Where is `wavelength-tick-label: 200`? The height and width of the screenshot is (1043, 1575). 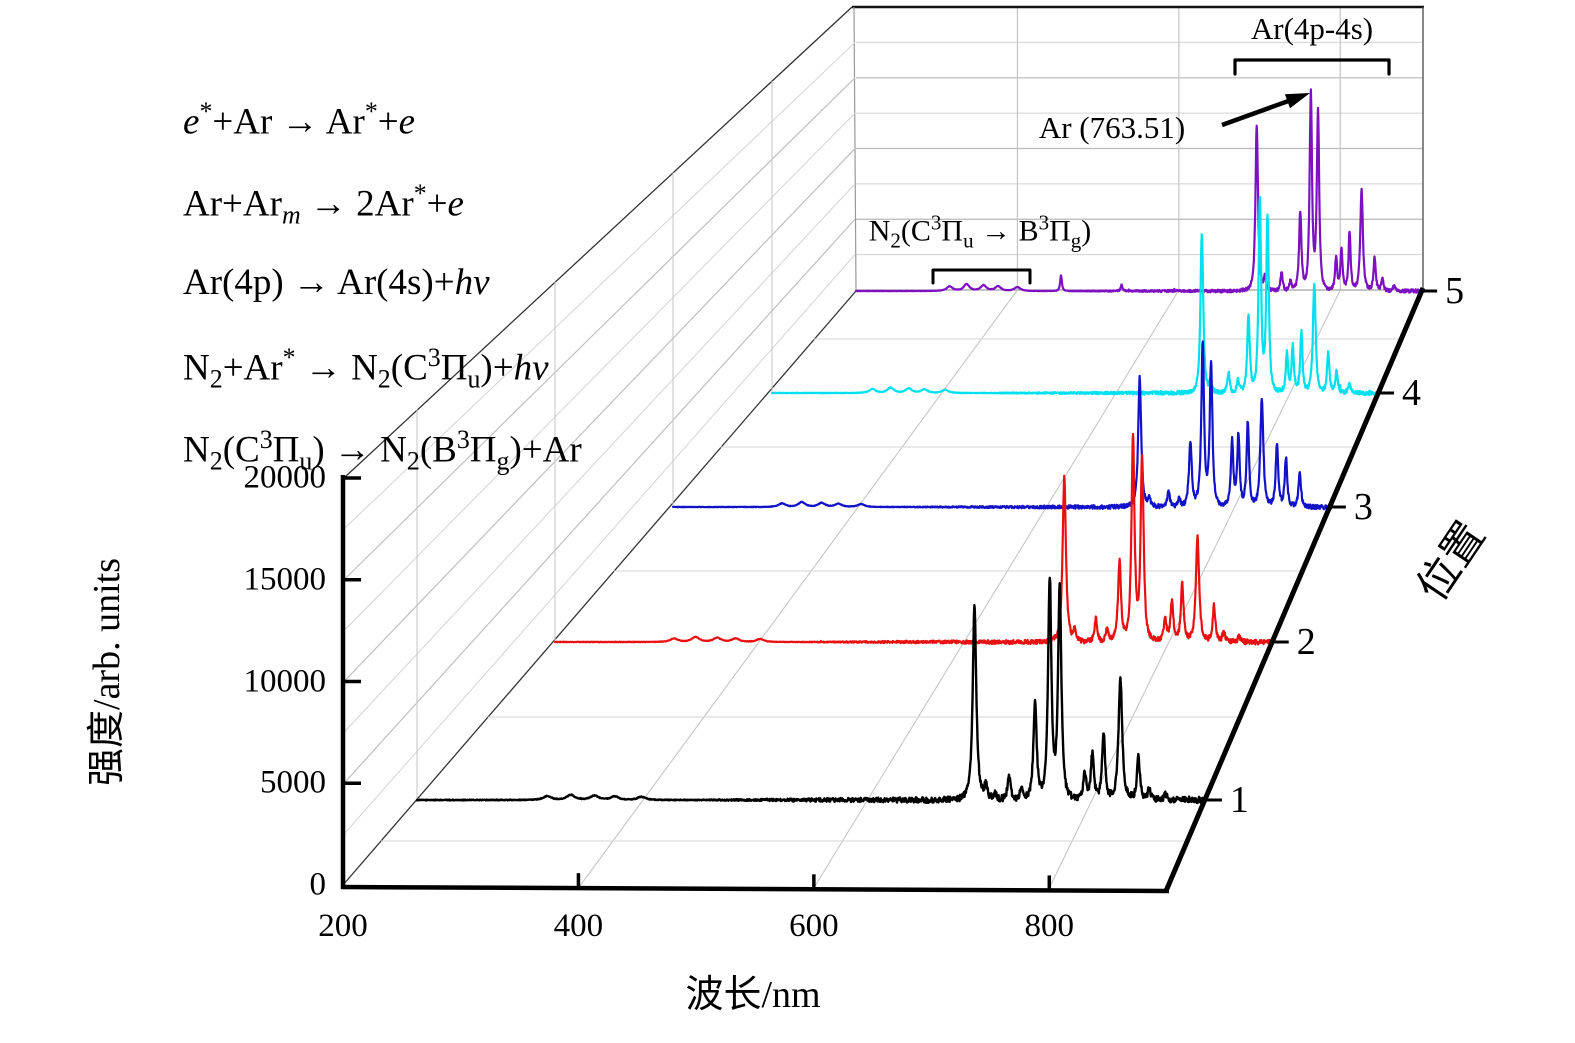 wavelength-tick-label: 200 is located at coordinates (343, 926).